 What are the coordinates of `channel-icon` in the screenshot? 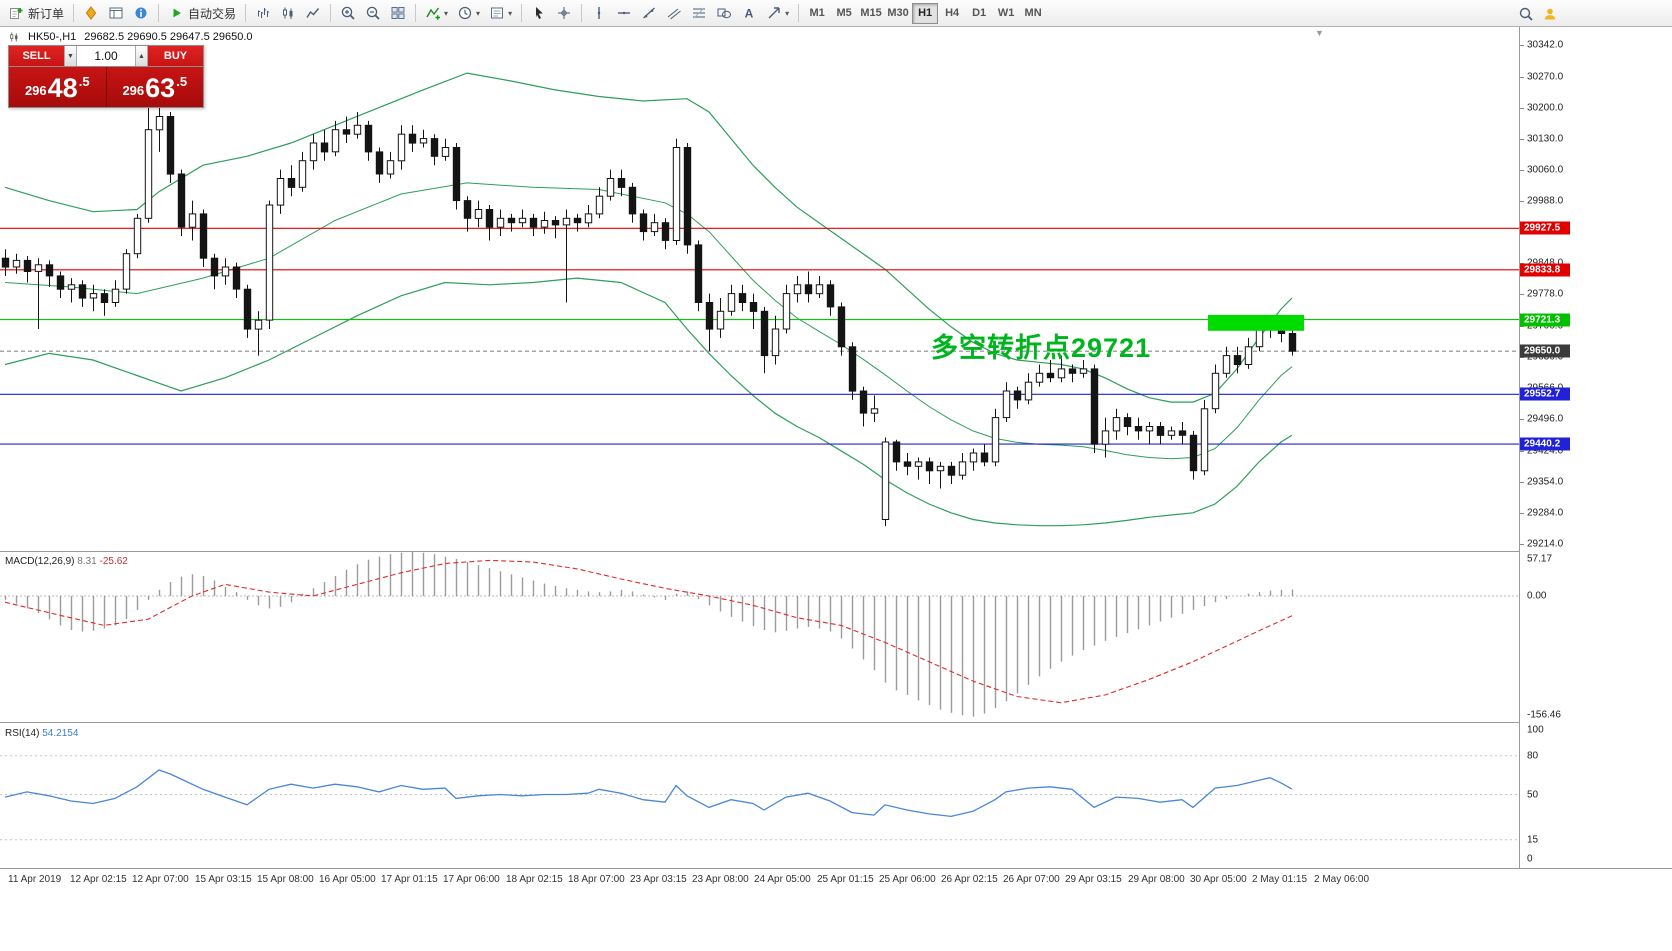 It's located at (674, 14).